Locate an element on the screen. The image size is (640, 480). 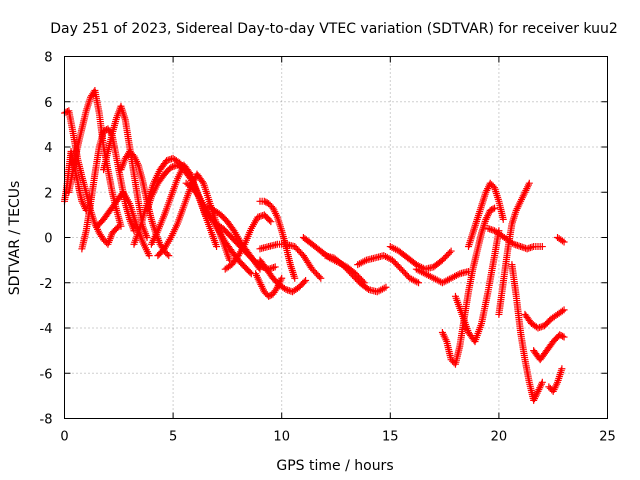
y-tick-label: -4 is located at coordinates (46, 329).